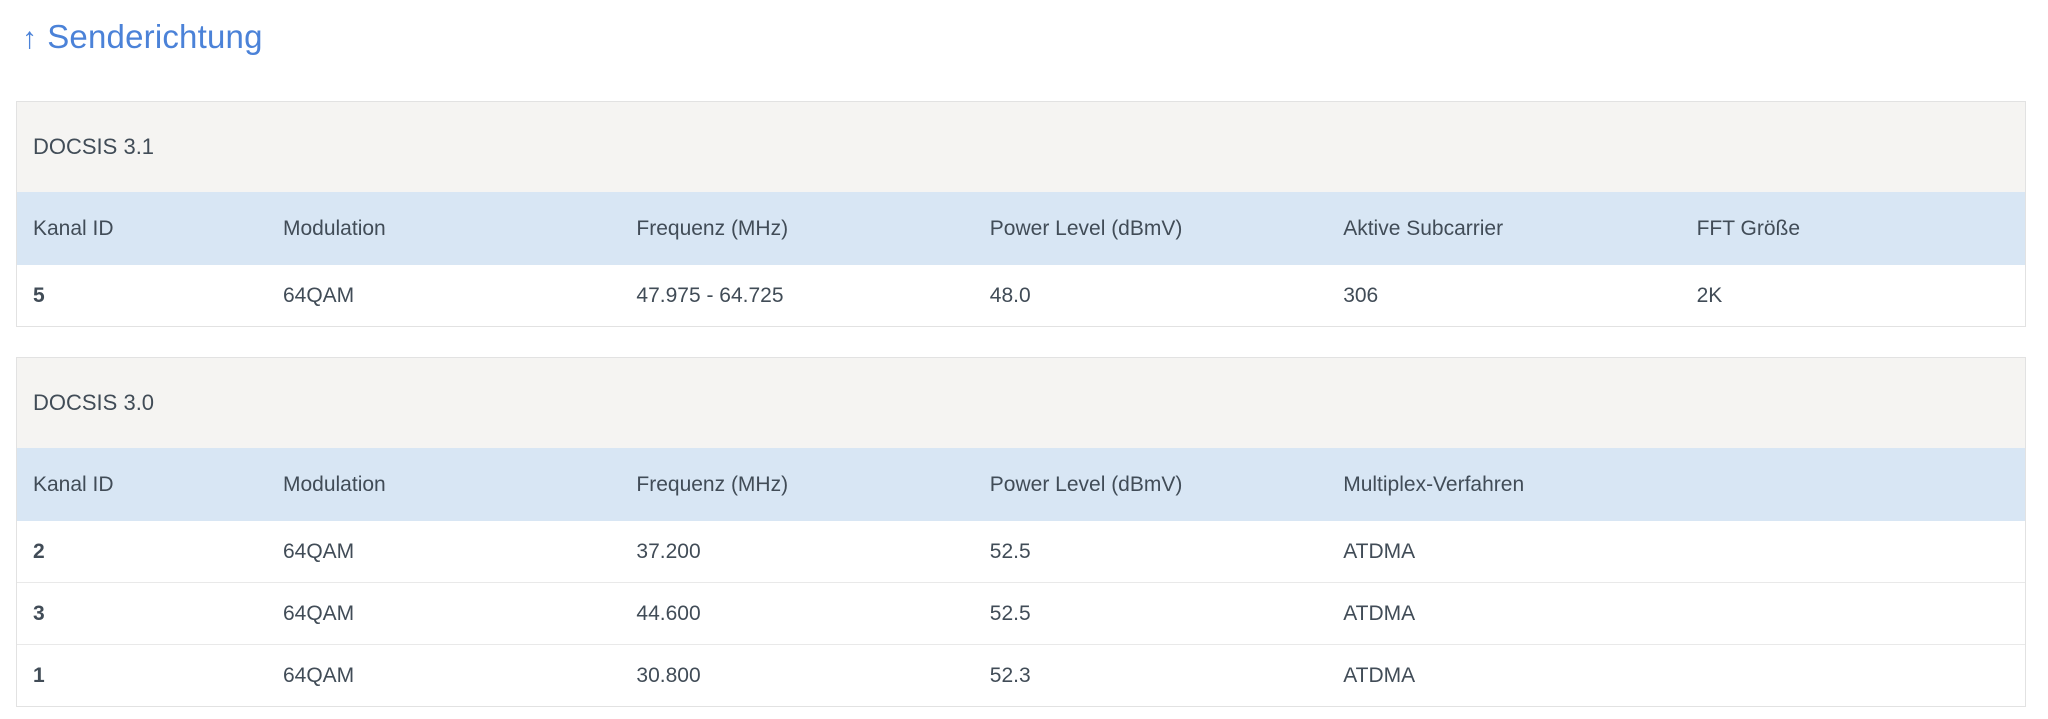  I want to click on up-arrow-icon: ↑, so click(30, 38).